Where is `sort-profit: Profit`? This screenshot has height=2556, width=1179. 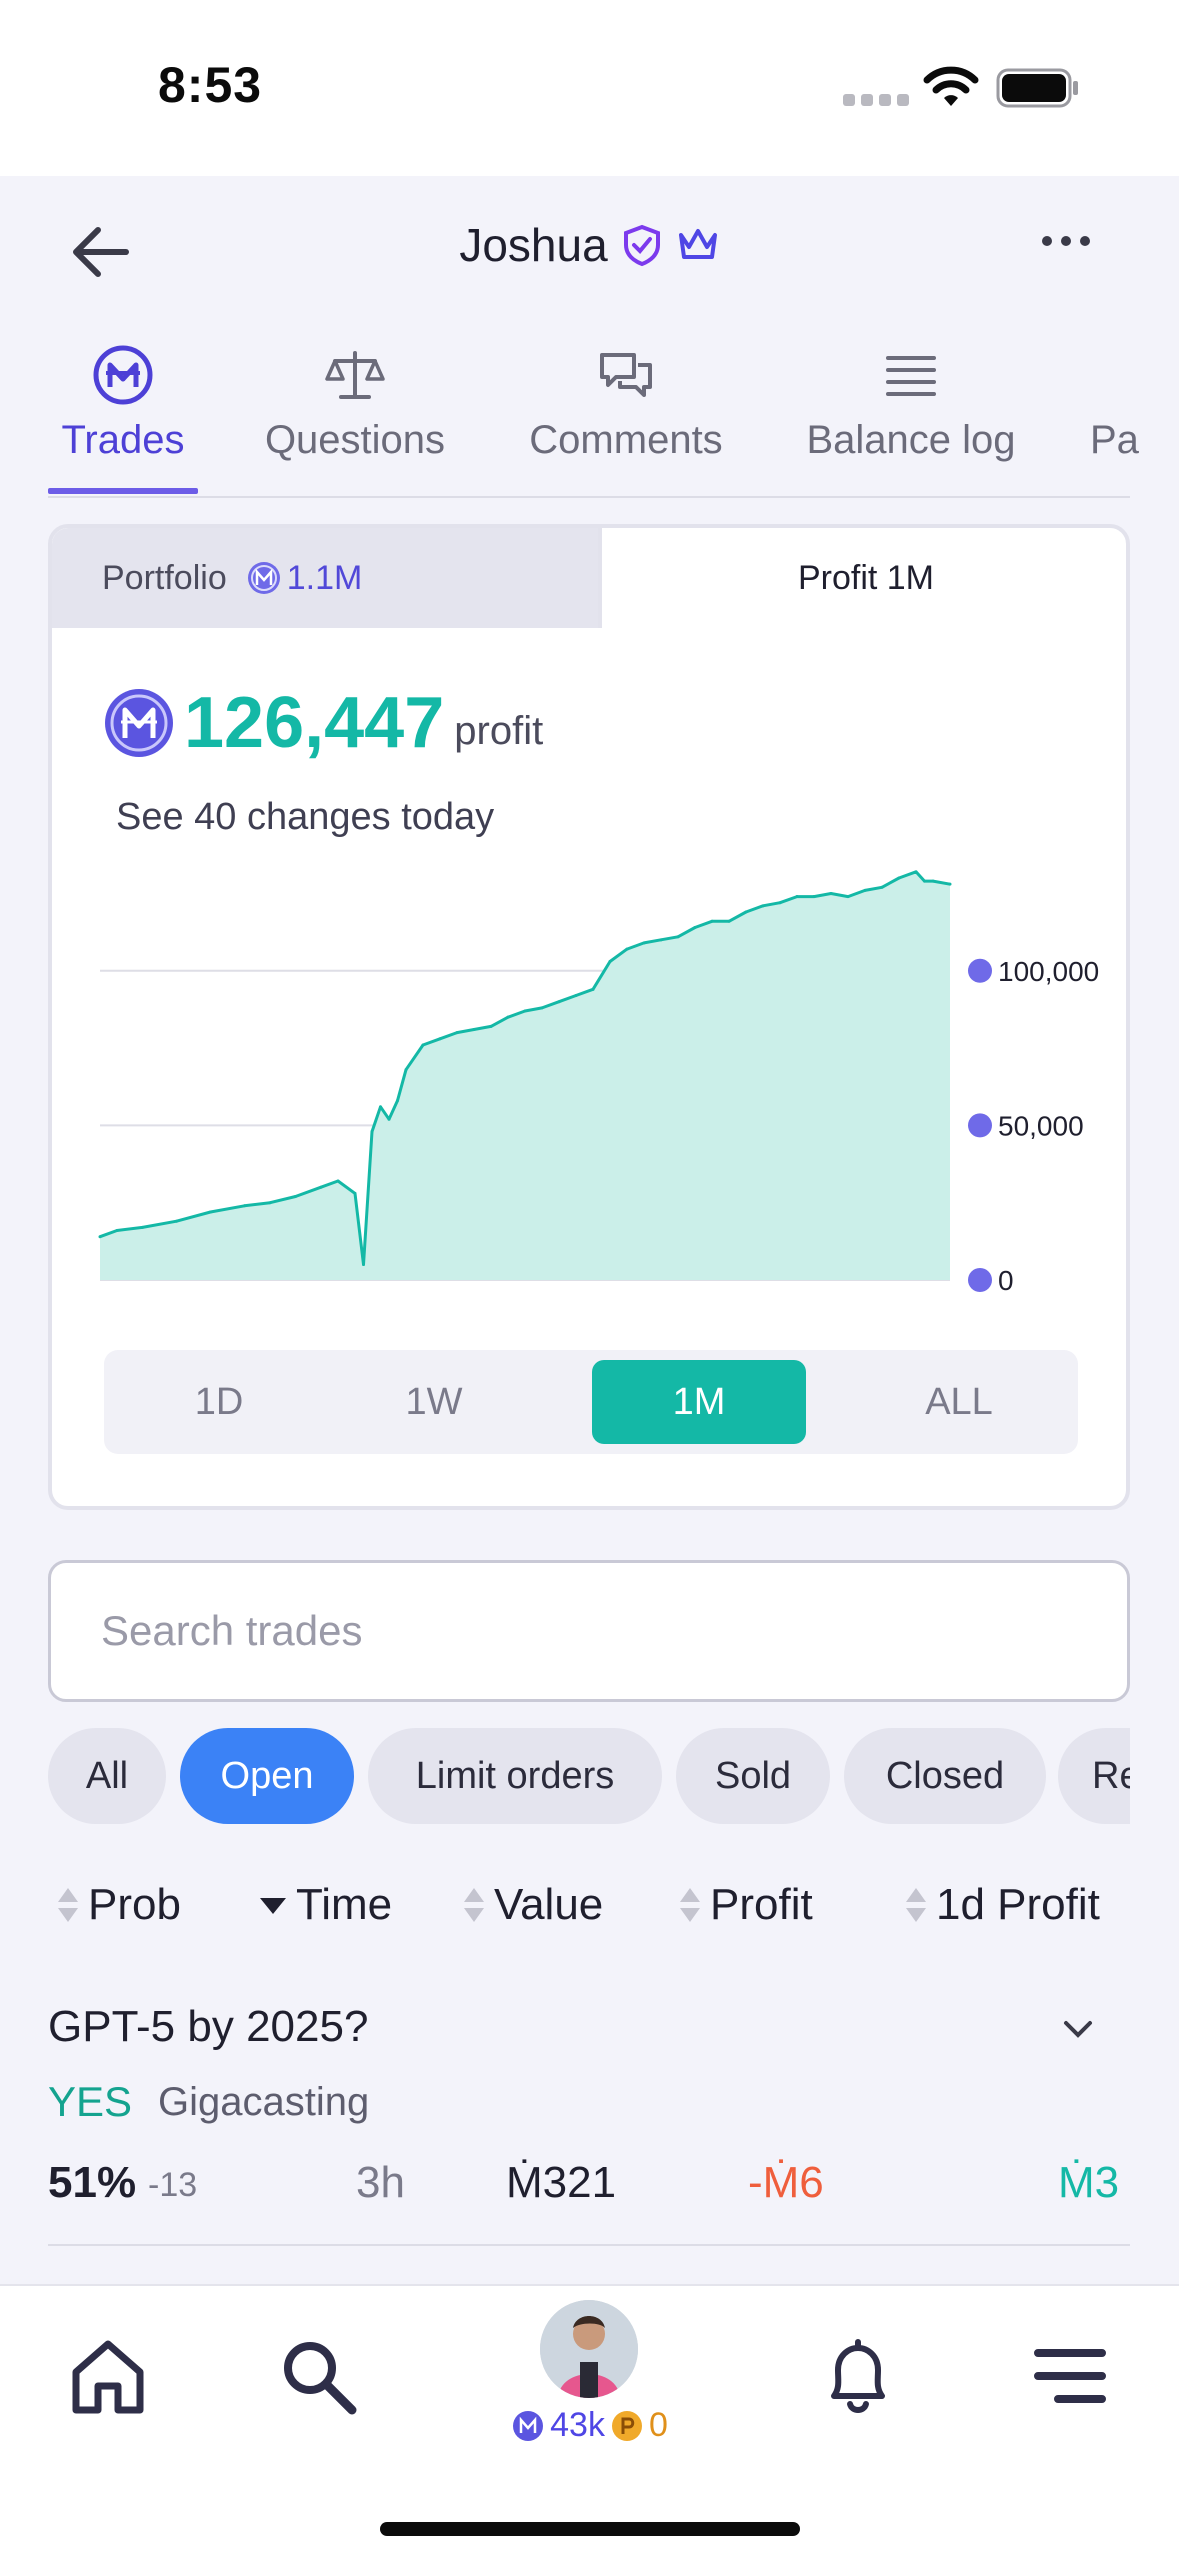 sort-profit: Profit is located at coordinates (745, 1905).